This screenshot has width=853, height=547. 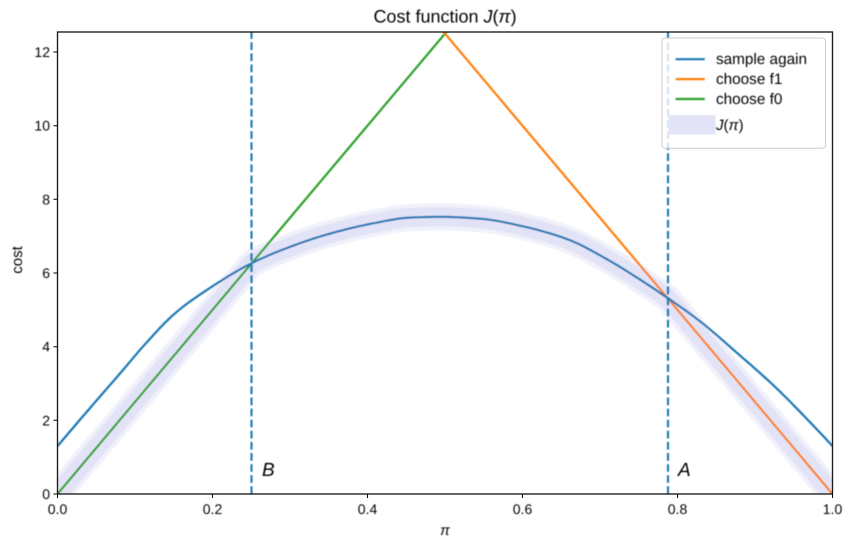 I want to click on svg-text: 0, so click(x=46, y=494).